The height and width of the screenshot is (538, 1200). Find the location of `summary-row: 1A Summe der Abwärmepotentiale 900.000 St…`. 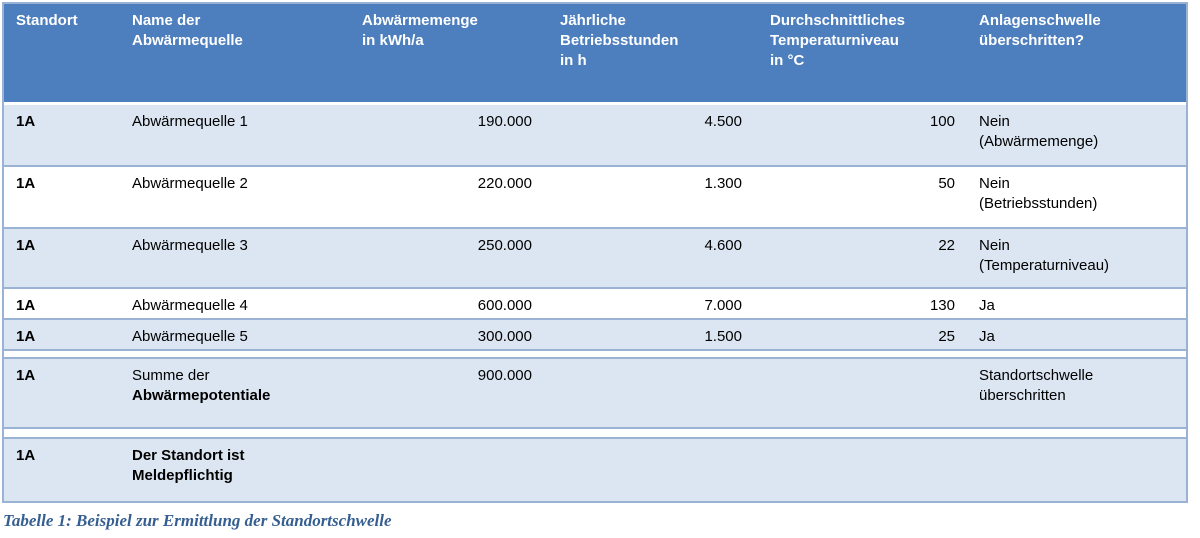

summary-row: 1A Summe der Abwärmepotentiale 900.000 St… is located at coordinates (595, 392).